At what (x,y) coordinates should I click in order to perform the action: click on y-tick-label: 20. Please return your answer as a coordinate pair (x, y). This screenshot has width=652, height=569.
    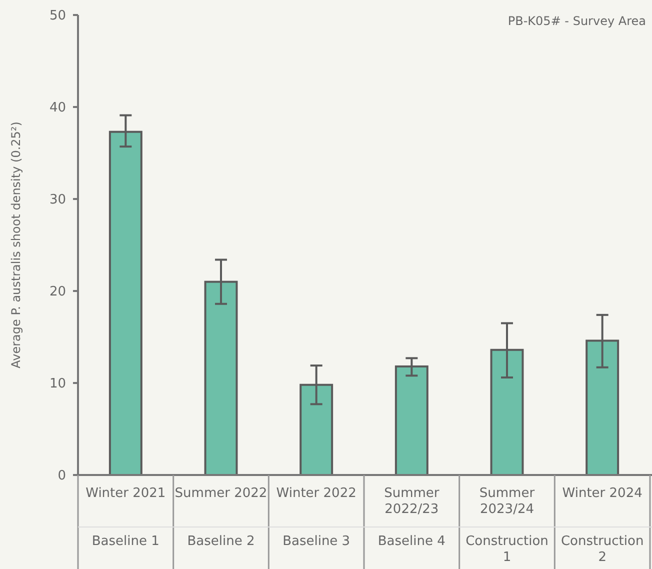
    Looking at the image, I should click on (57, 292).